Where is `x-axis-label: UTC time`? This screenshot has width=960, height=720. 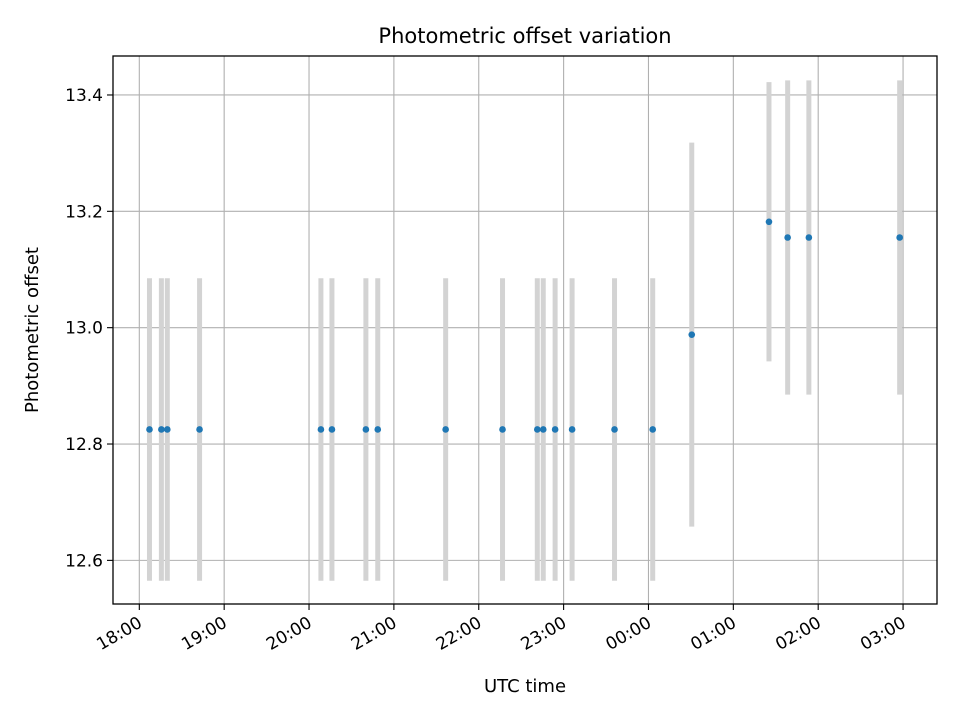
x-axis-label: UTC time is located at coordinates (525, 686).